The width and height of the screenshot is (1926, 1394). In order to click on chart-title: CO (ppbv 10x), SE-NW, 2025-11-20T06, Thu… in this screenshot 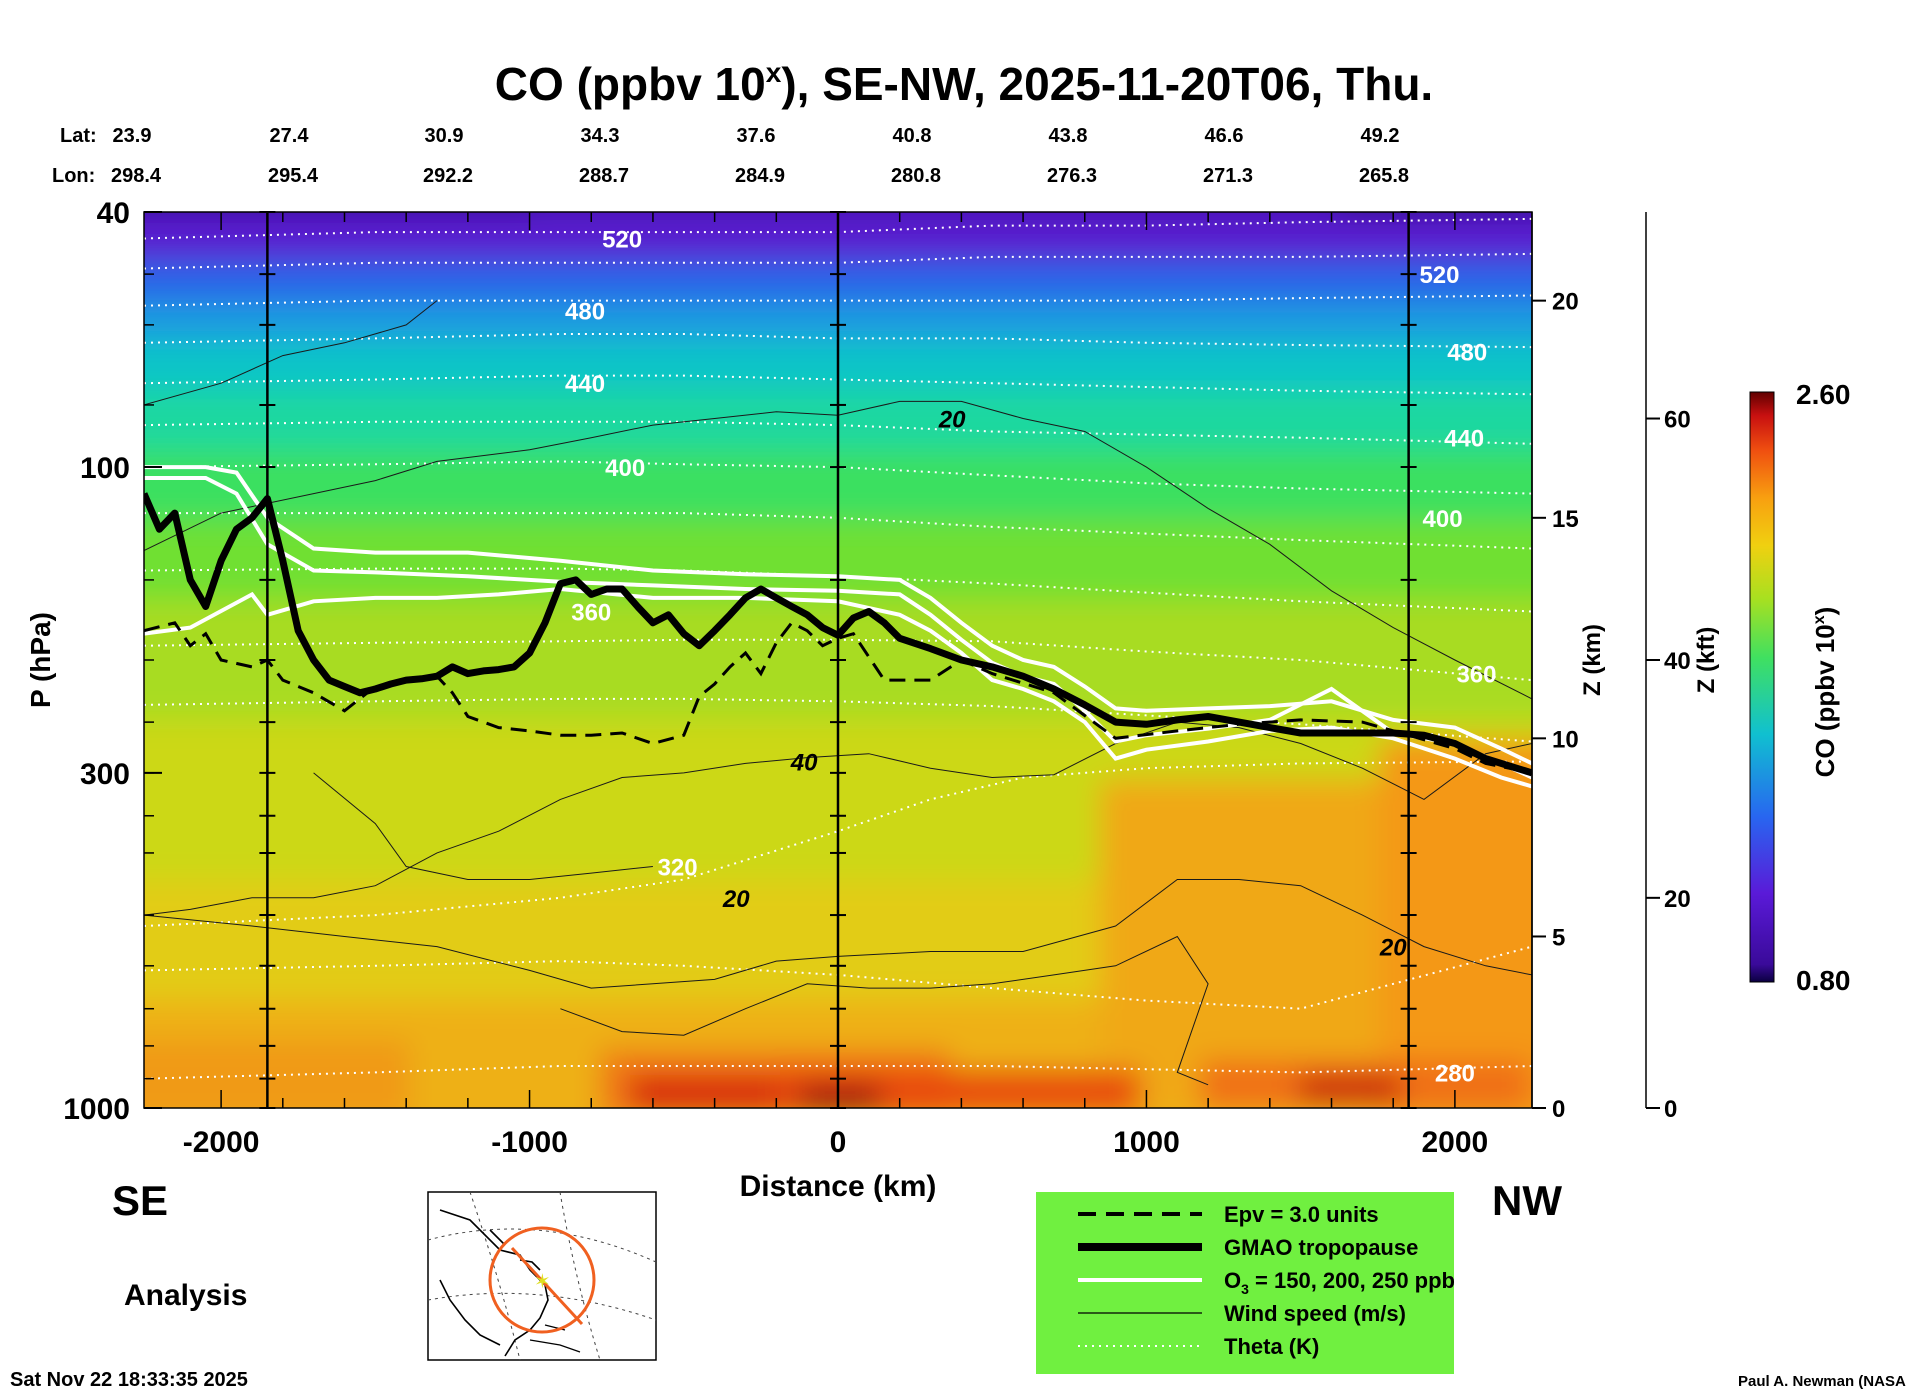, I will do `click(964, 83)`.